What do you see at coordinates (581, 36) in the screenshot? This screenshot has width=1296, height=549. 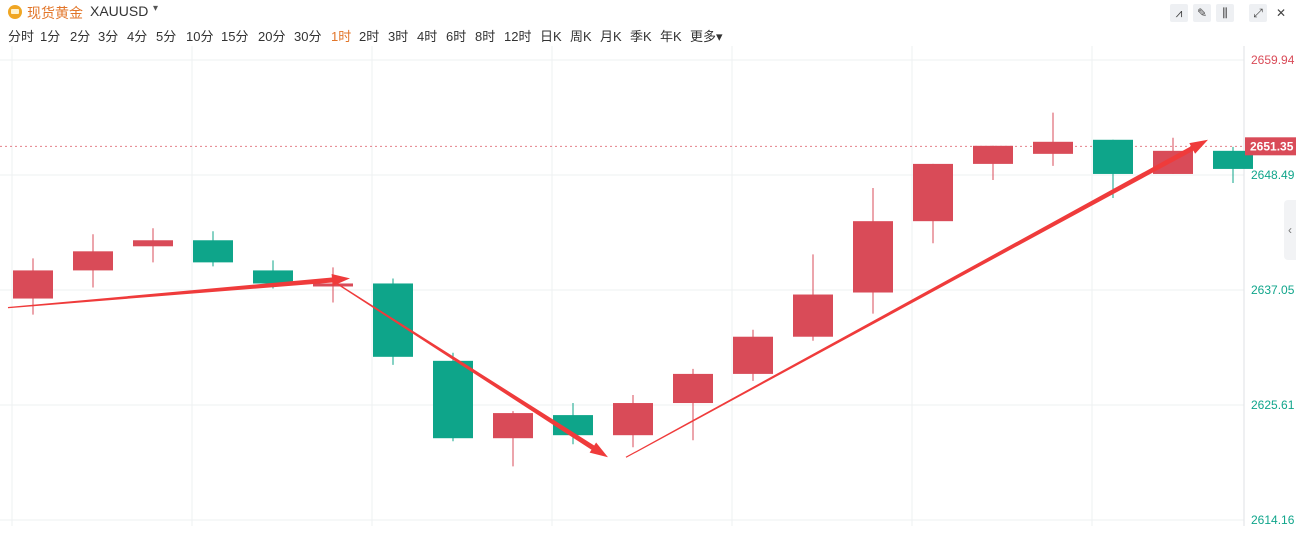 I see `period-tab: 周K` at bounding box center [581, 36].